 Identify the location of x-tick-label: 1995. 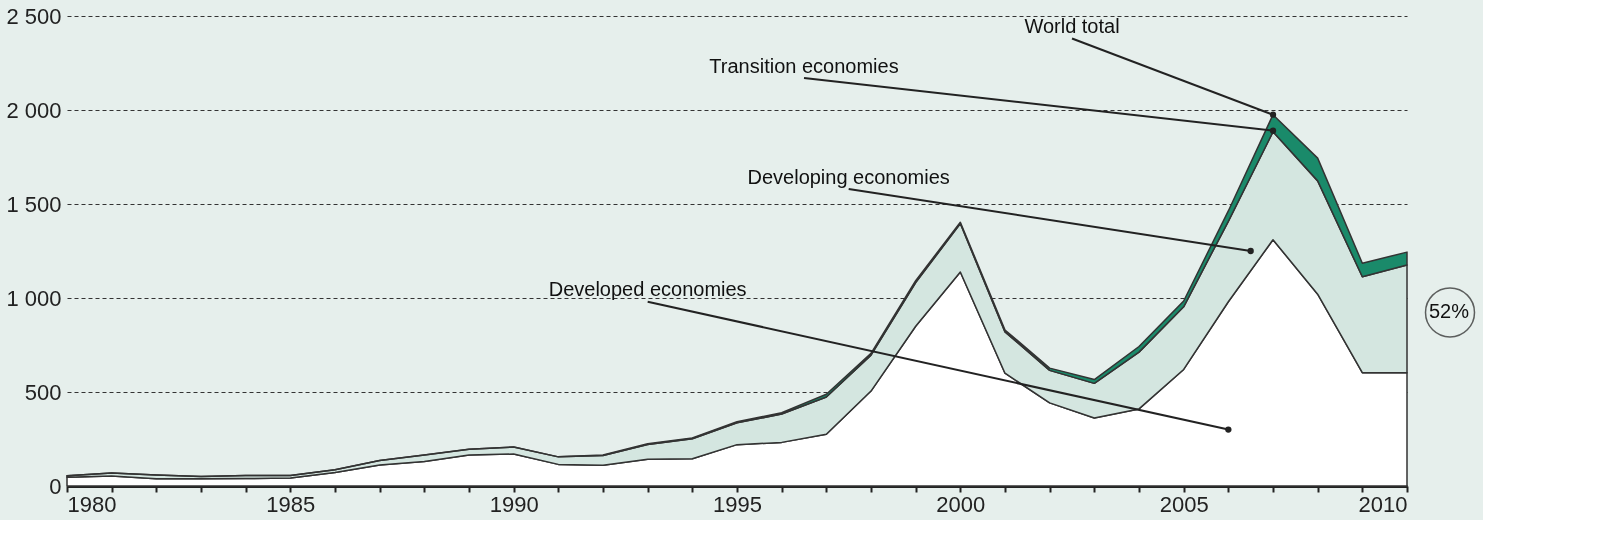
(737, 504).